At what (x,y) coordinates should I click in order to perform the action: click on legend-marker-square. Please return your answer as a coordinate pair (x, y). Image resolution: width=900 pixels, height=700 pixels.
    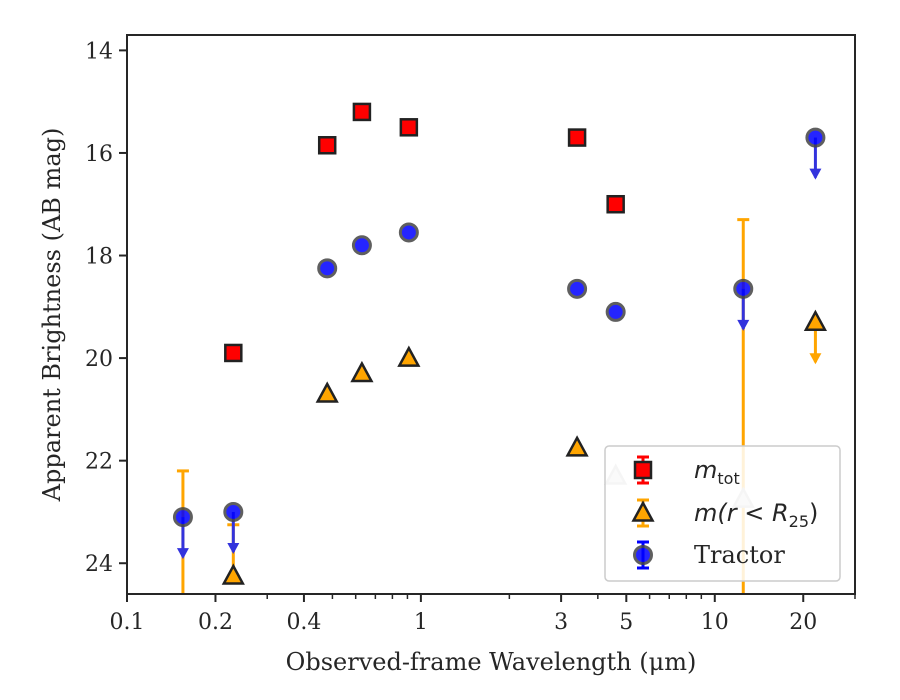
    Looking at the image, I should click on (643, 470).